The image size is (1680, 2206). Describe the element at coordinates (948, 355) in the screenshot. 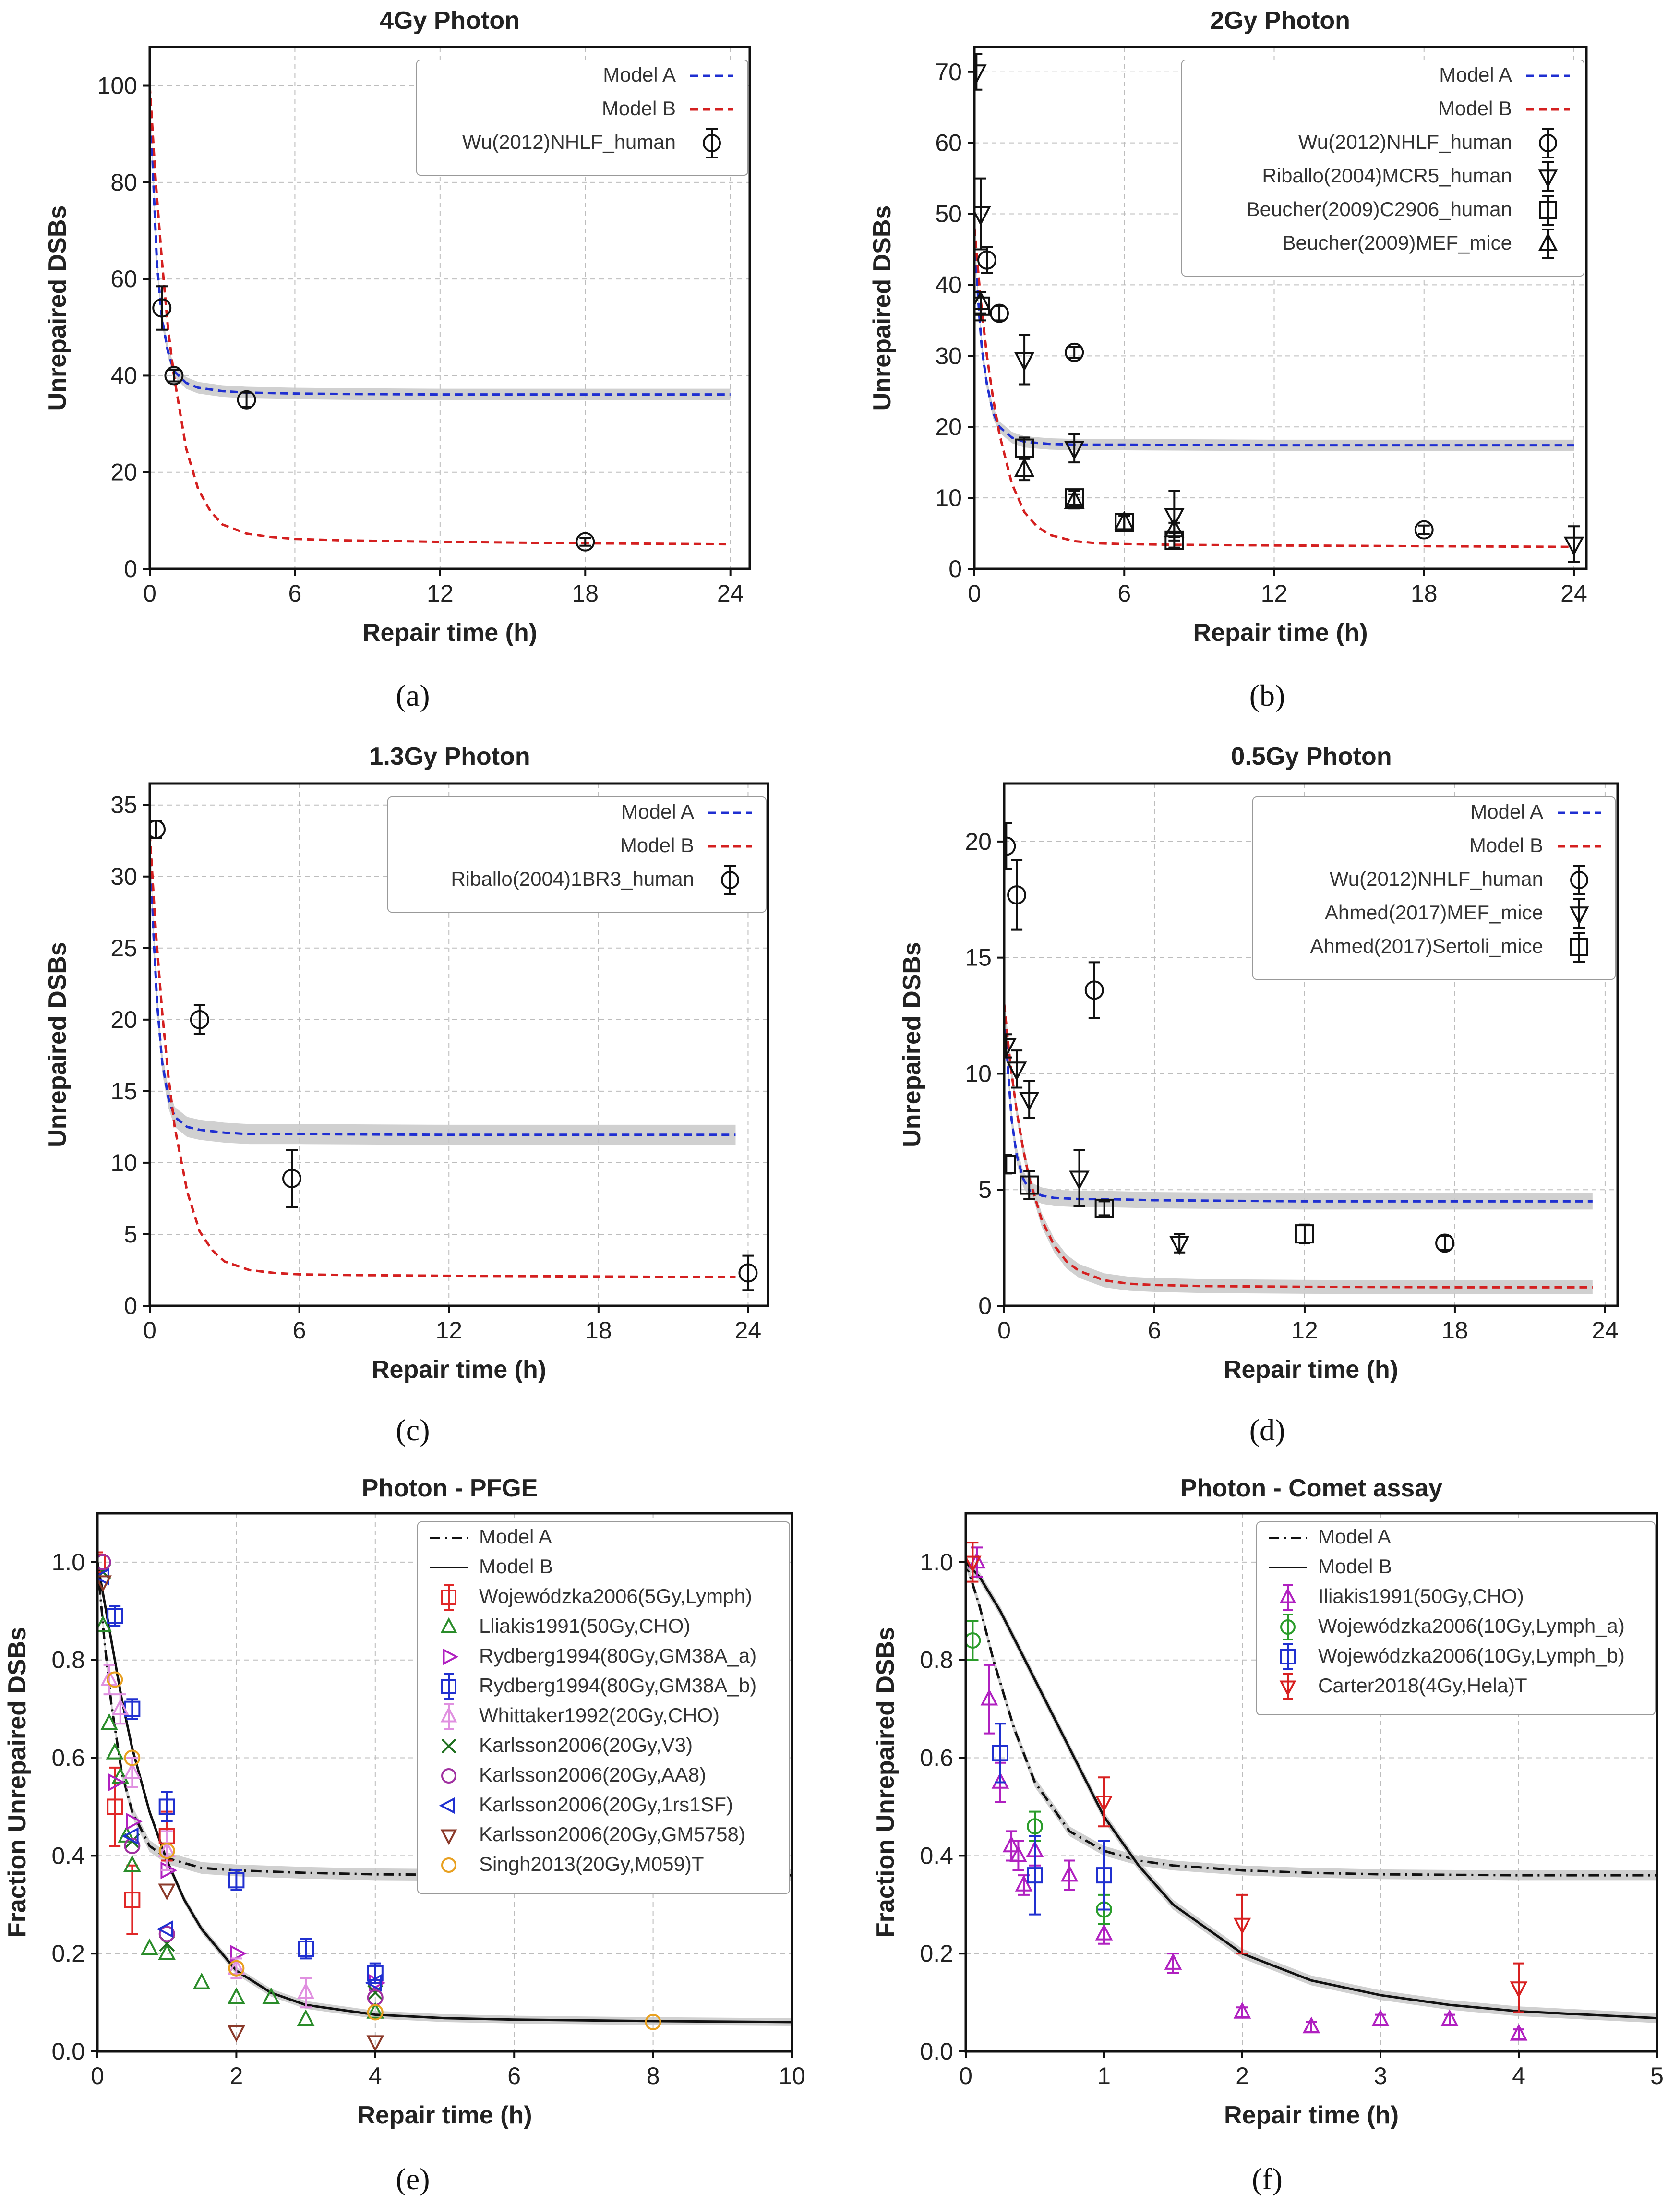

I see `y-tick-label: 30` at that location.